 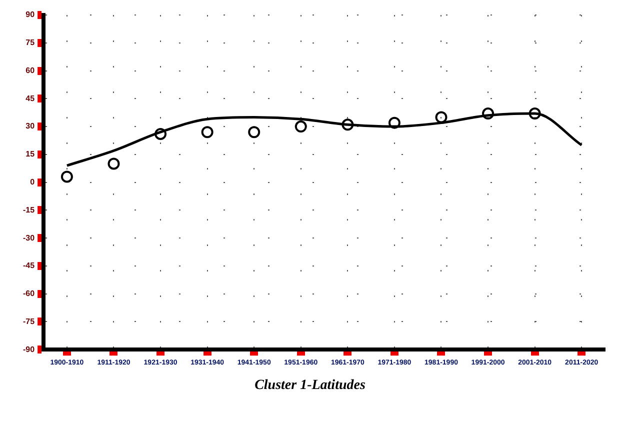 What do you see at coordinates (31, 98) in the screenshot?
I see `y-tick-label: 45` at bounding box center [31, 98].